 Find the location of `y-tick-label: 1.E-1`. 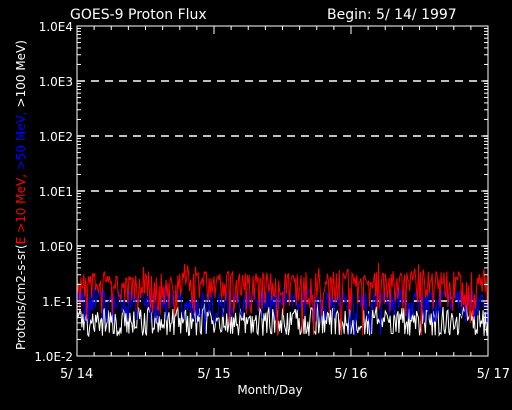

y-tick-label: 1.E-1 is located at coordinates (57, 302).